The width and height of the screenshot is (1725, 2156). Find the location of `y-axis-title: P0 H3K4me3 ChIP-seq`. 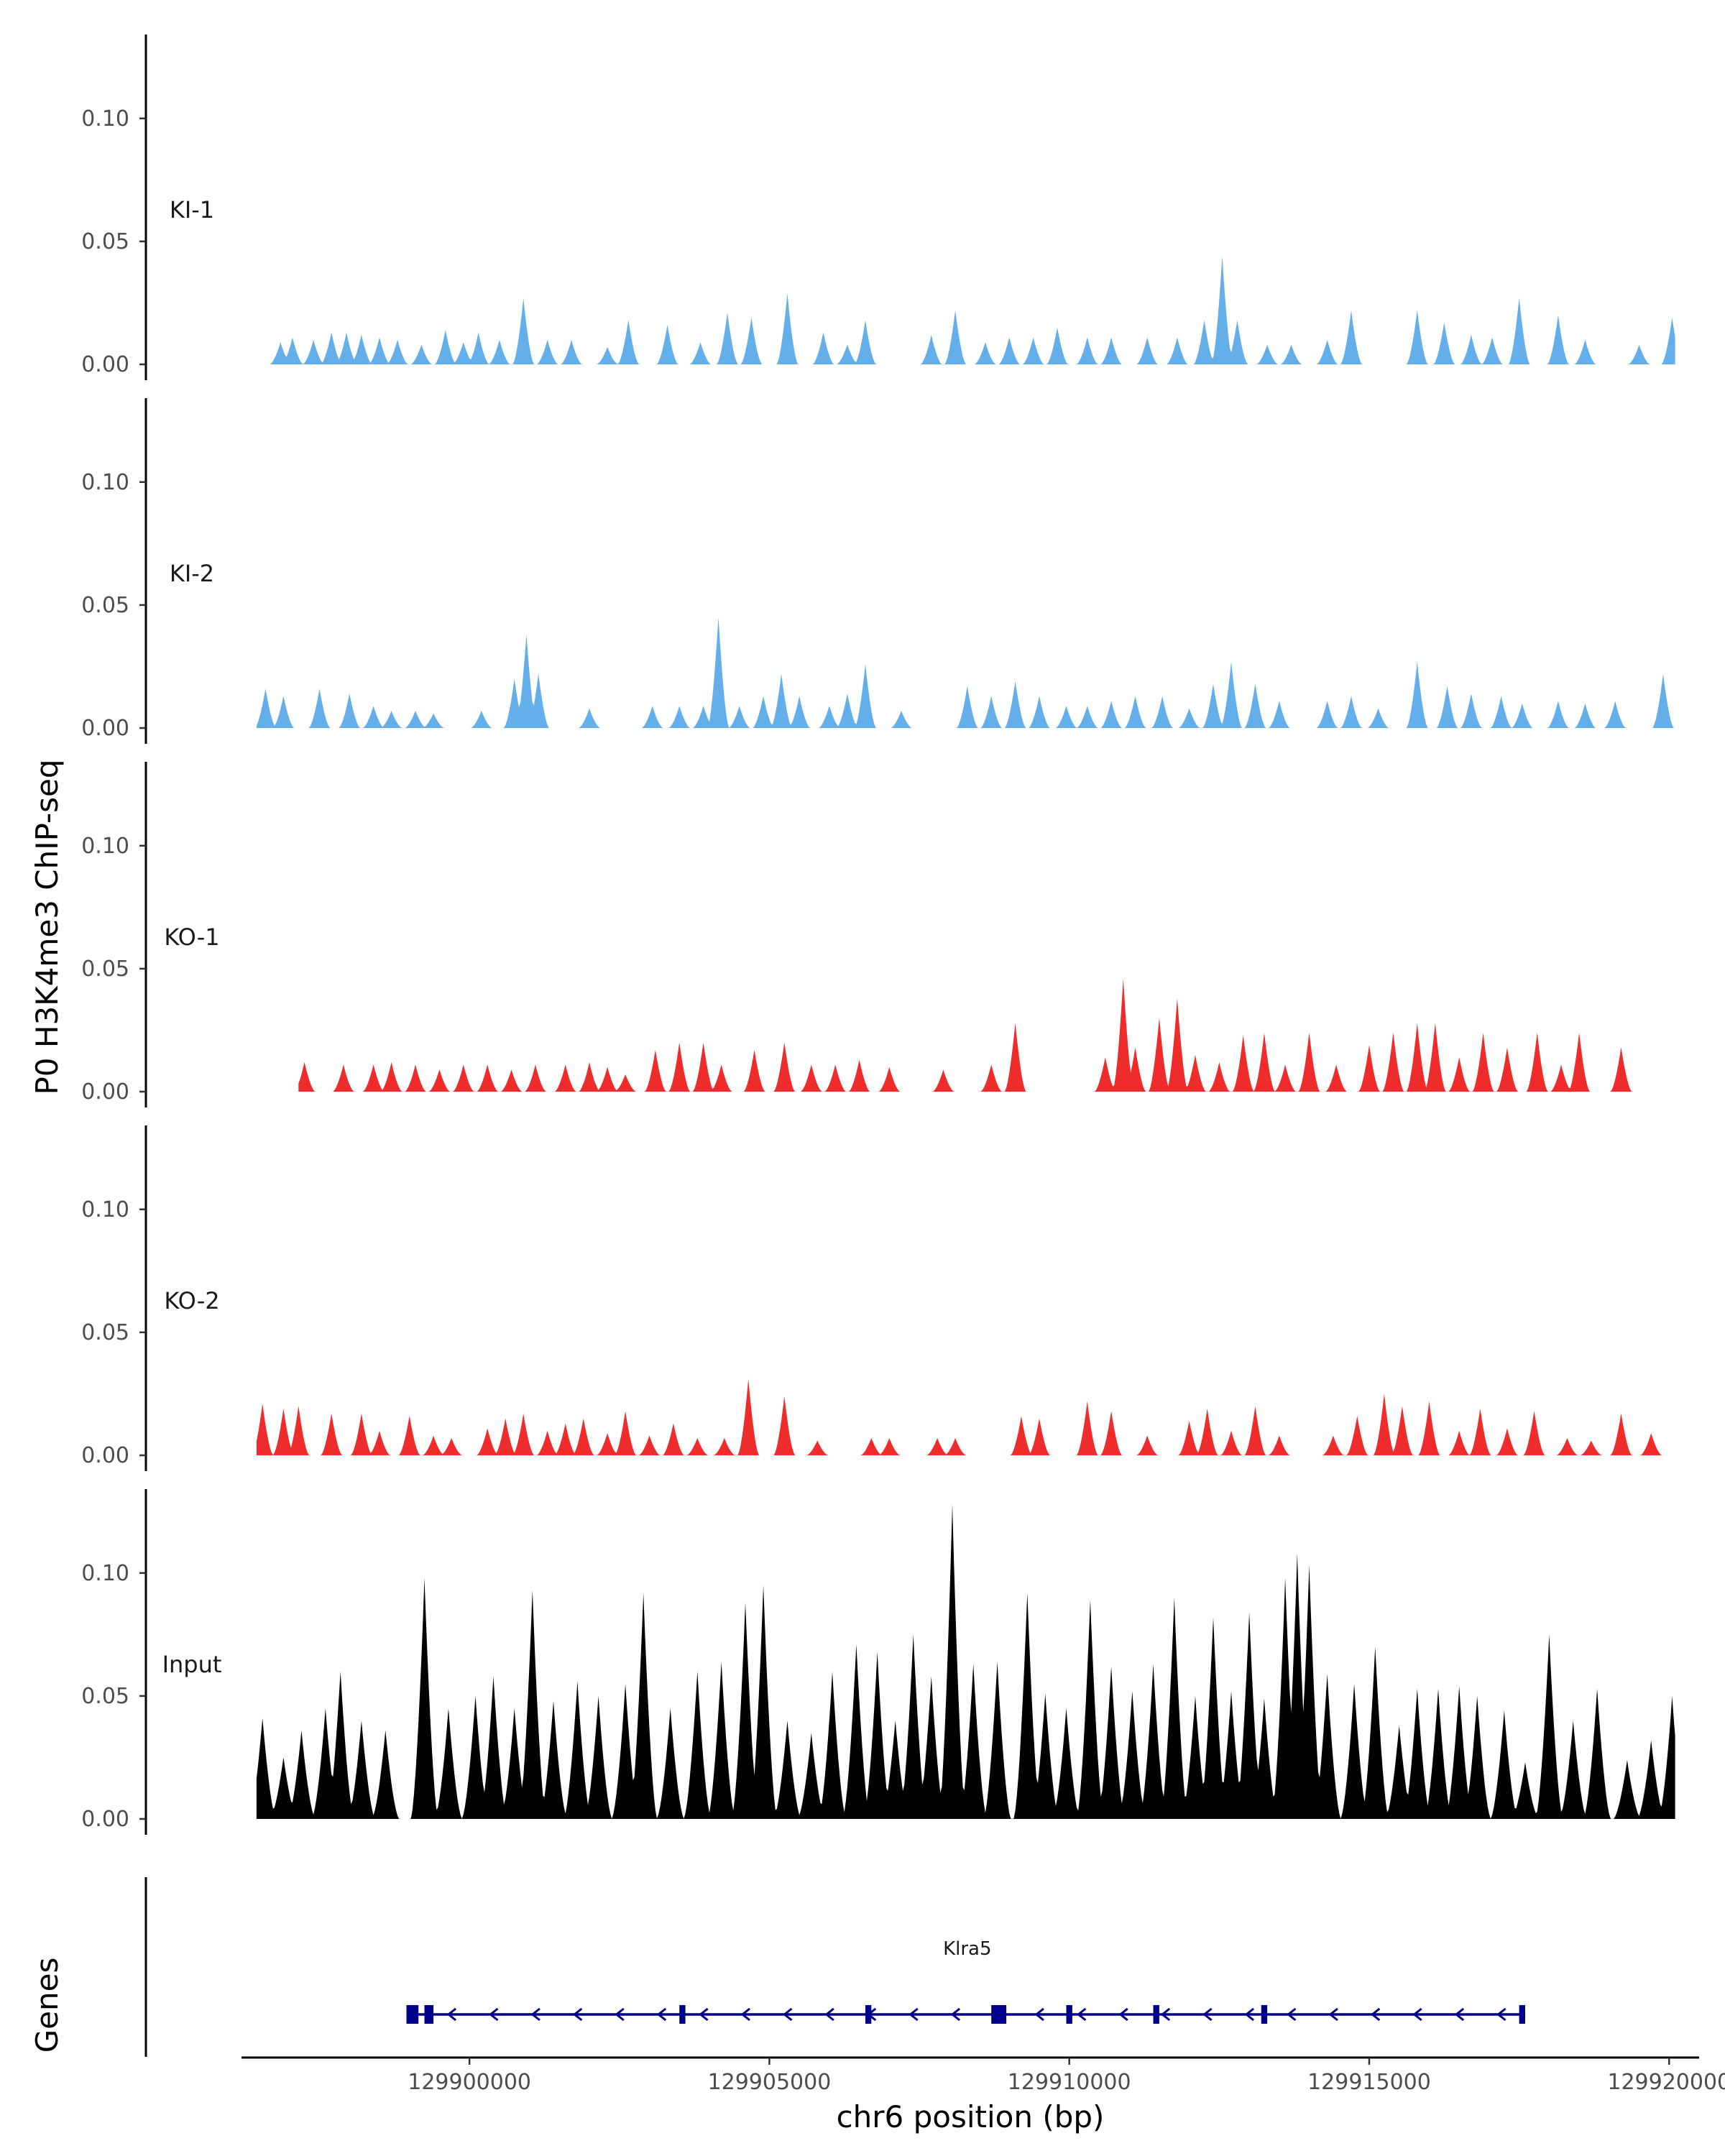

y-axis-title: P0 H3K4me3 ChIP-seq is located at coordinates (47, 927).